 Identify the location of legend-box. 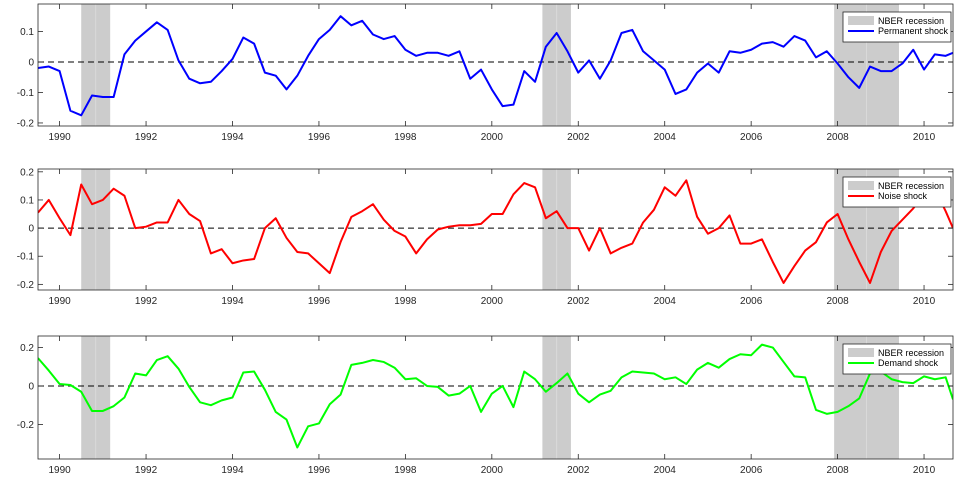
(897, 359).